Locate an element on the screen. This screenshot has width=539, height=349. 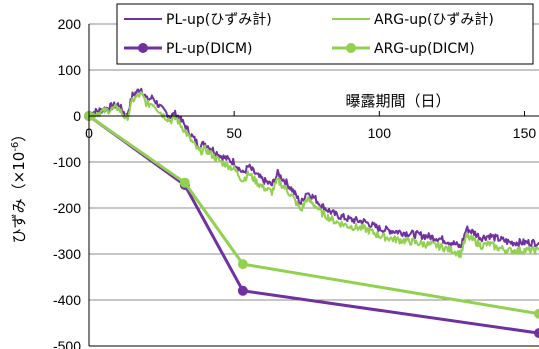
y-tick-label: -100 is located at coordinates (67, 162).